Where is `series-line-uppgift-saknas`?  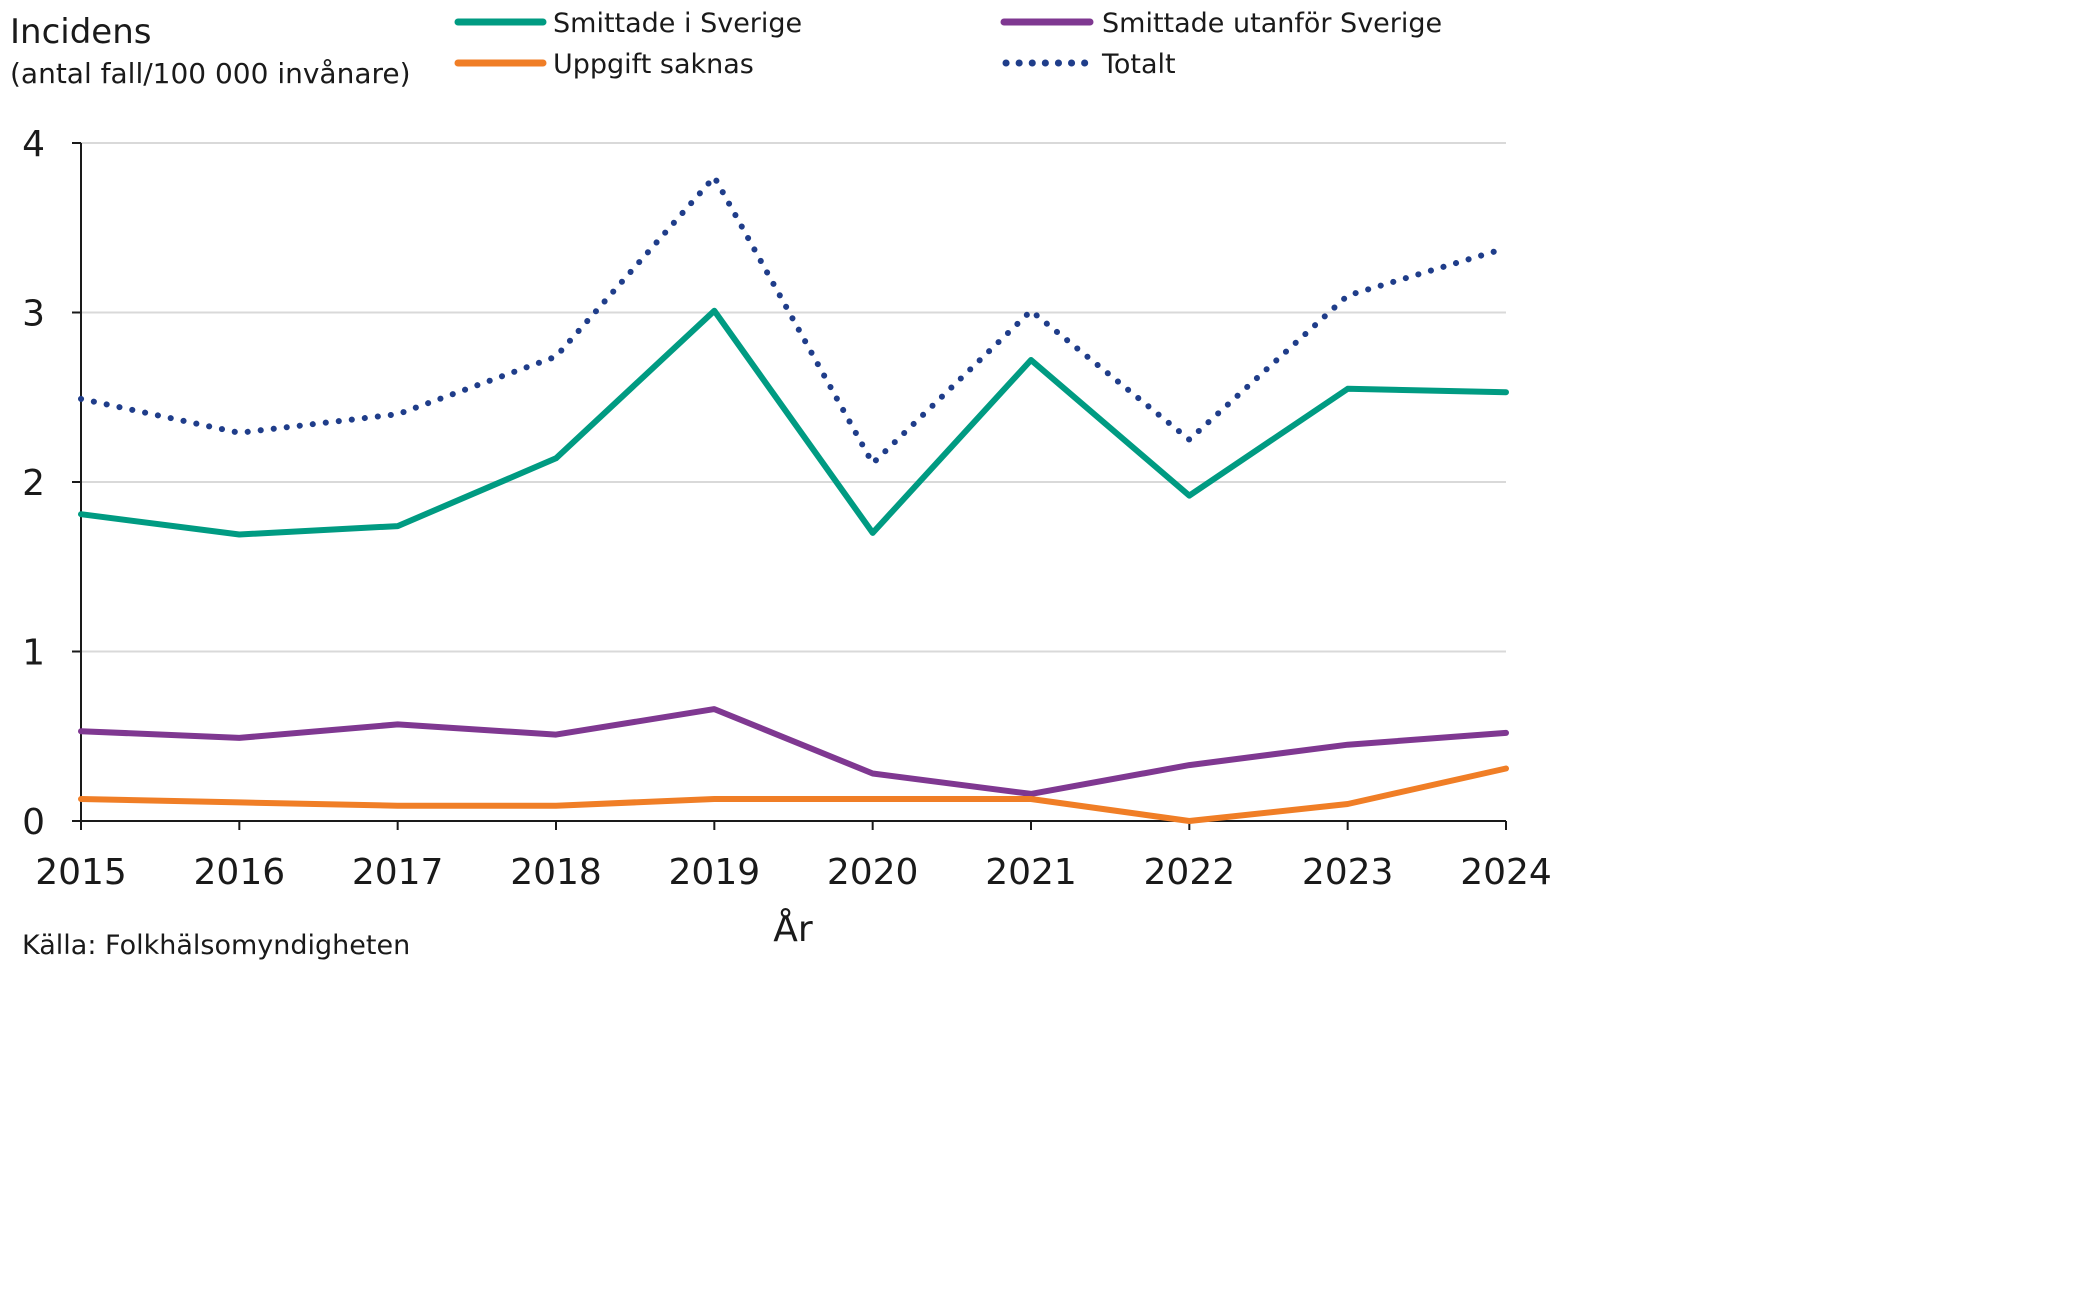
series-line-uppgift-saknas is located at coordinates (793, 794).